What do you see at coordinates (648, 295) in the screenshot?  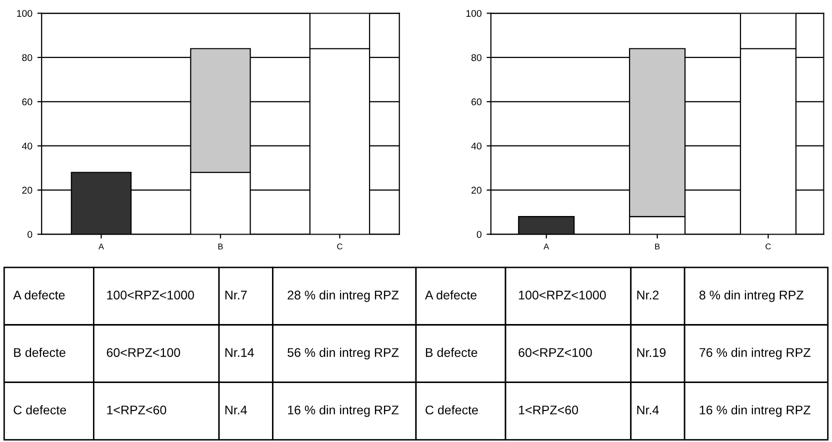 I see `text: Nr.2` at bounding box center [648, 295].